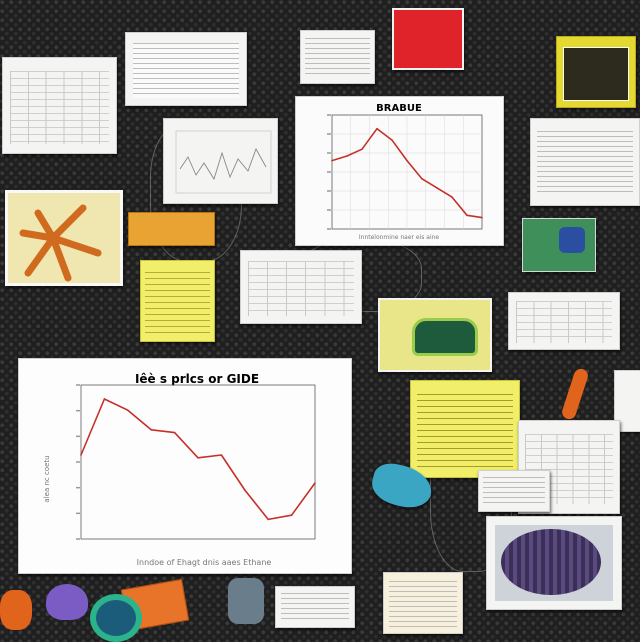  Describe the element at coordinates (399, 237) in the screenshot. I see `small-chart-xlabel: Inntelonmine naer eis aine` at that location.